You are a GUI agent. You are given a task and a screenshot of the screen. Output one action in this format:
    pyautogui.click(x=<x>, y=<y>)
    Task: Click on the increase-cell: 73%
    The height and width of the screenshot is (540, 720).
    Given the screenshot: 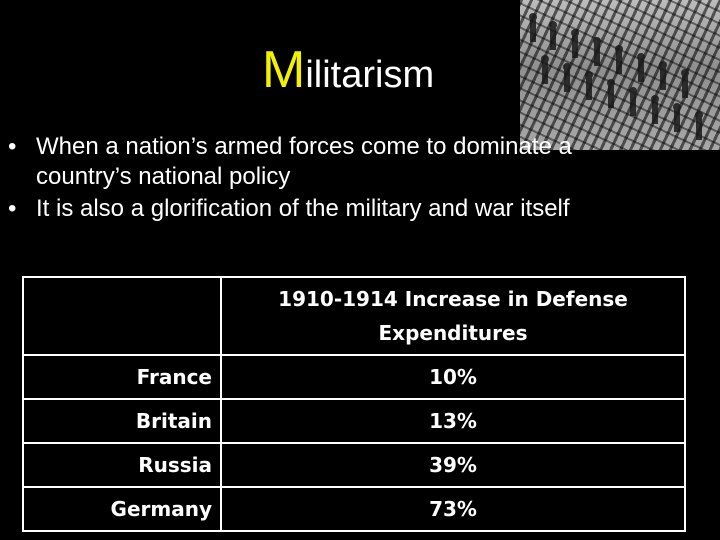 What is the action you would take?
    pyautogui.click(x=453, y=509)
    